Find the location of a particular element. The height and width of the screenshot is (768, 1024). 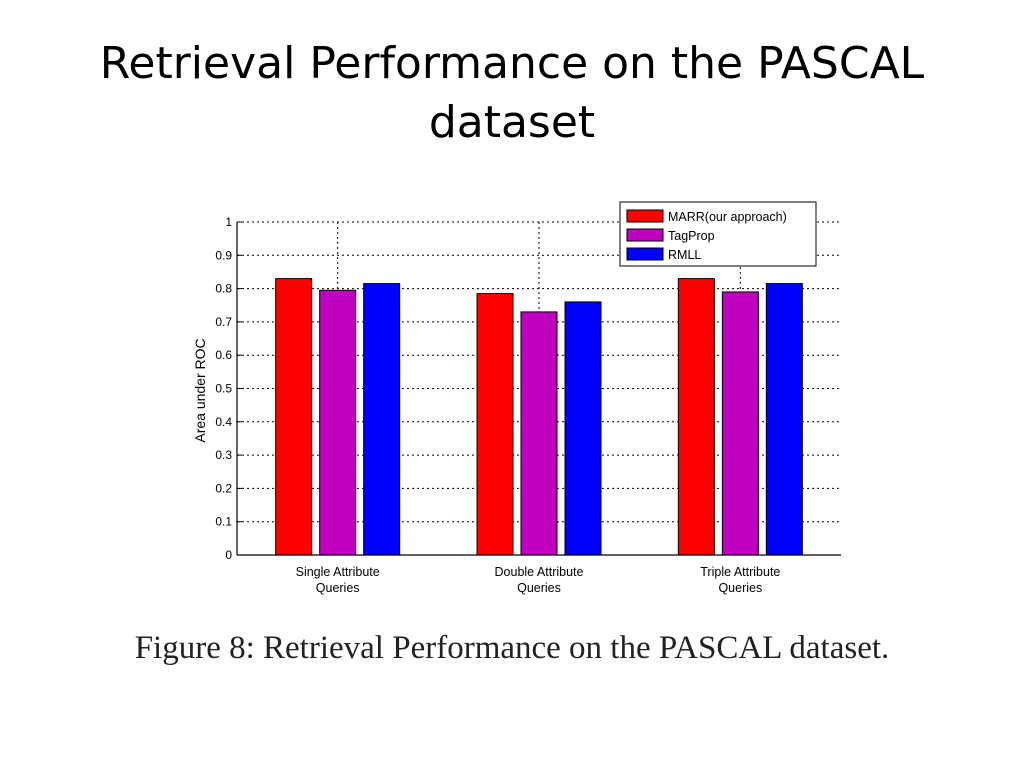

y-tick-label: 0.4 is located at coordinates (223, 422).